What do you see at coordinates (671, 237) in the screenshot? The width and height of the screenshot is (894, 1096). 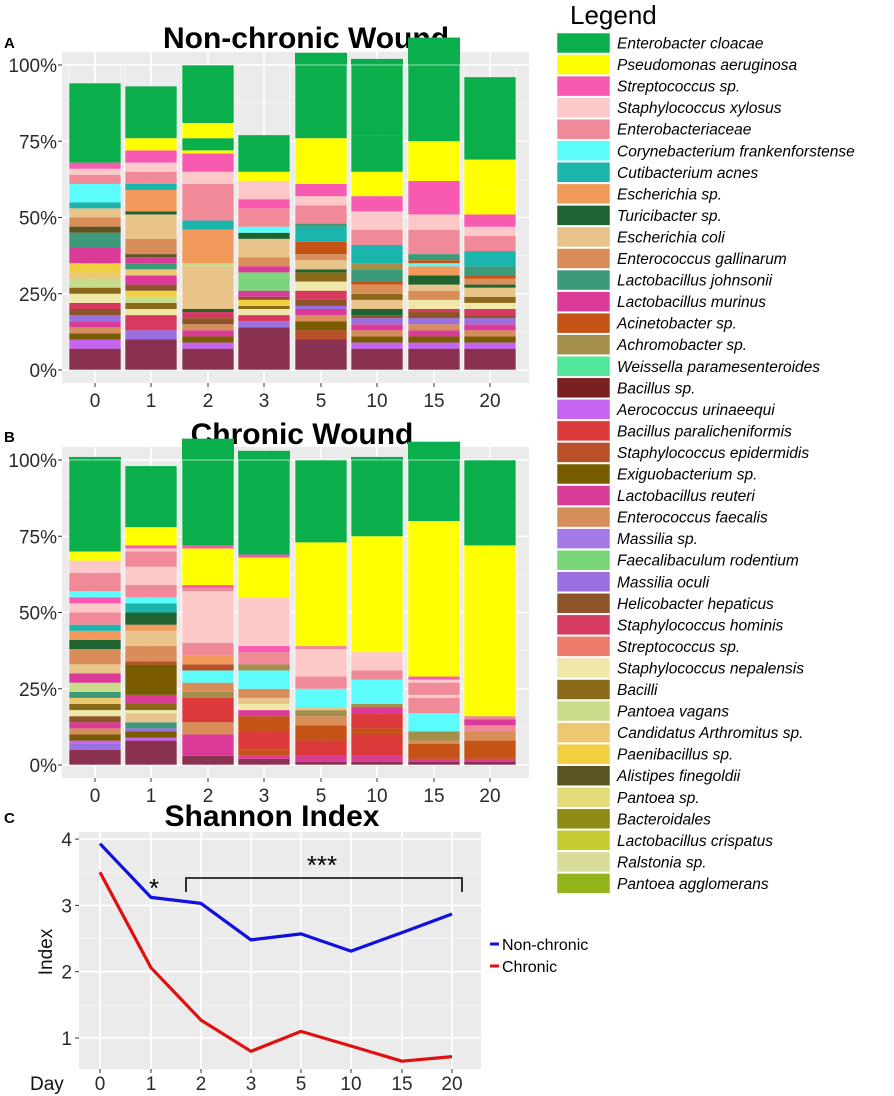 I see `legend-item-label: Escherichia coli` at bounding box center [671, 237].